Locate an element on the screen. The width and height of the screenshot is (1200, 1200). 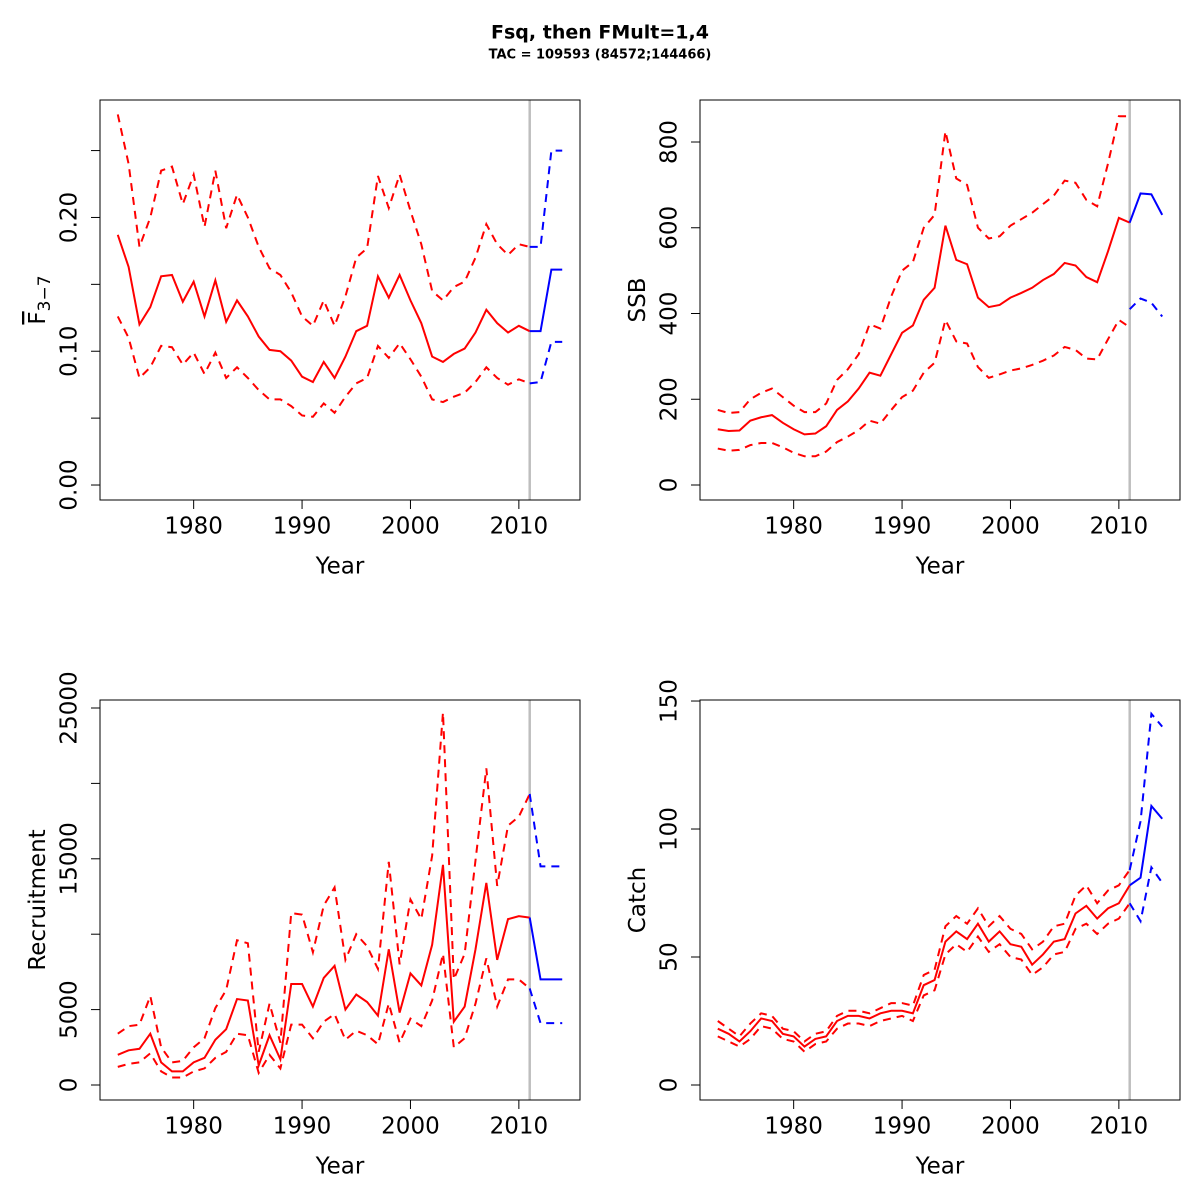
y-tick-label: 0.20 is located at coordinates (70, 217).